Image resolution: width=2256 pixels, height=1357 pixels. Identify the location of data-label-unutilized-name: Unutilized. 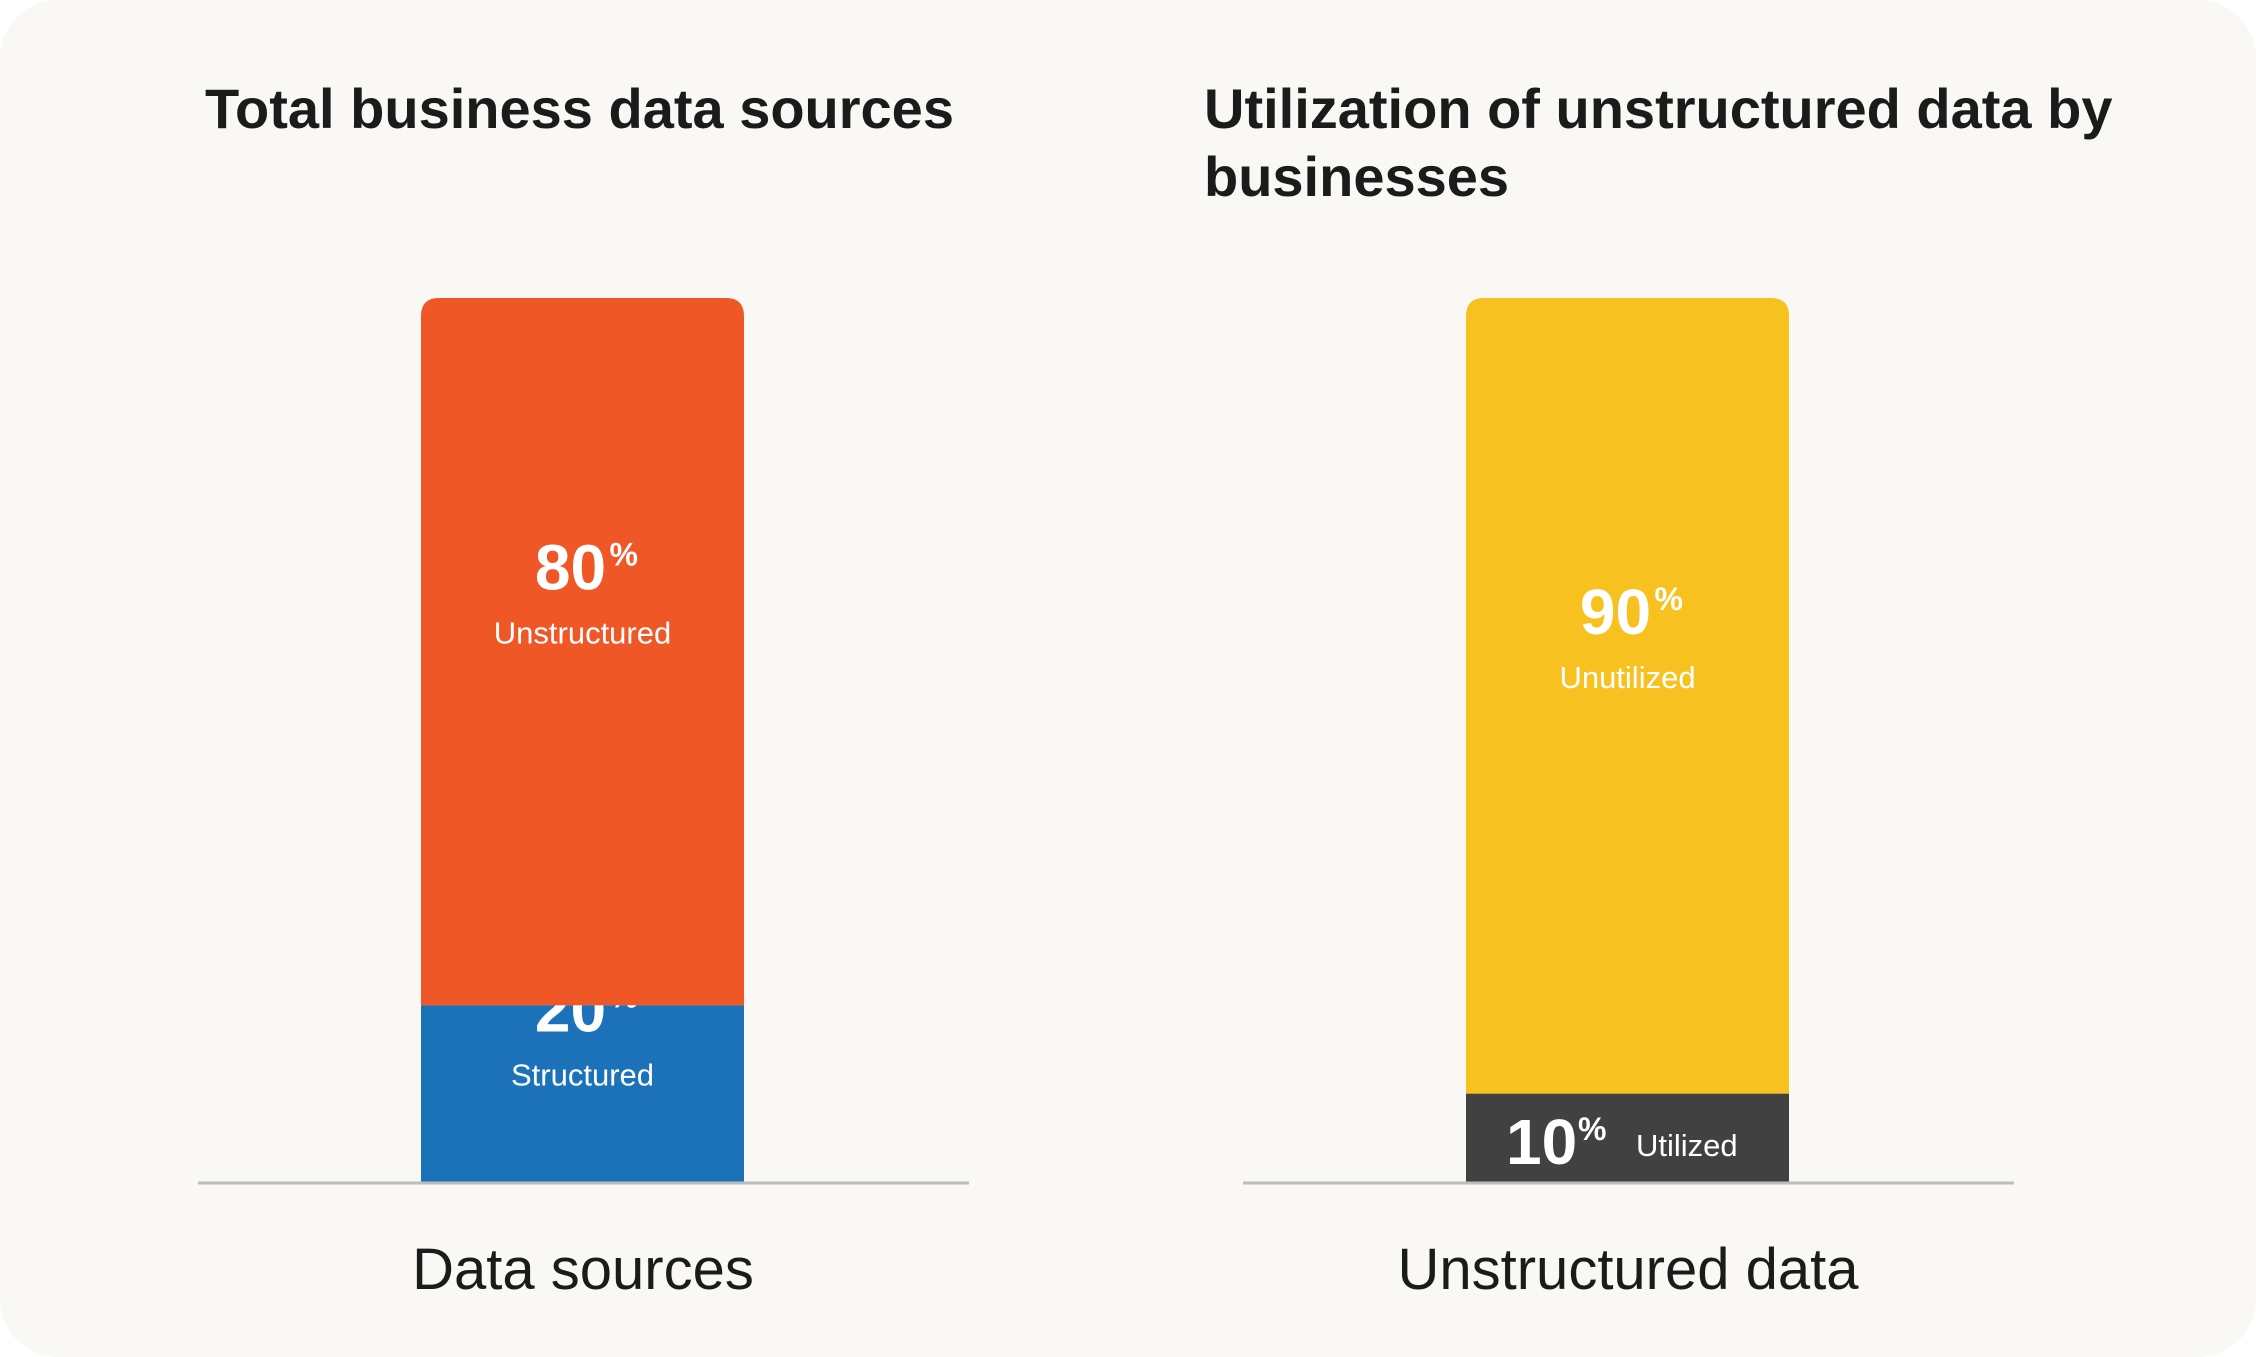
(1627, 677).